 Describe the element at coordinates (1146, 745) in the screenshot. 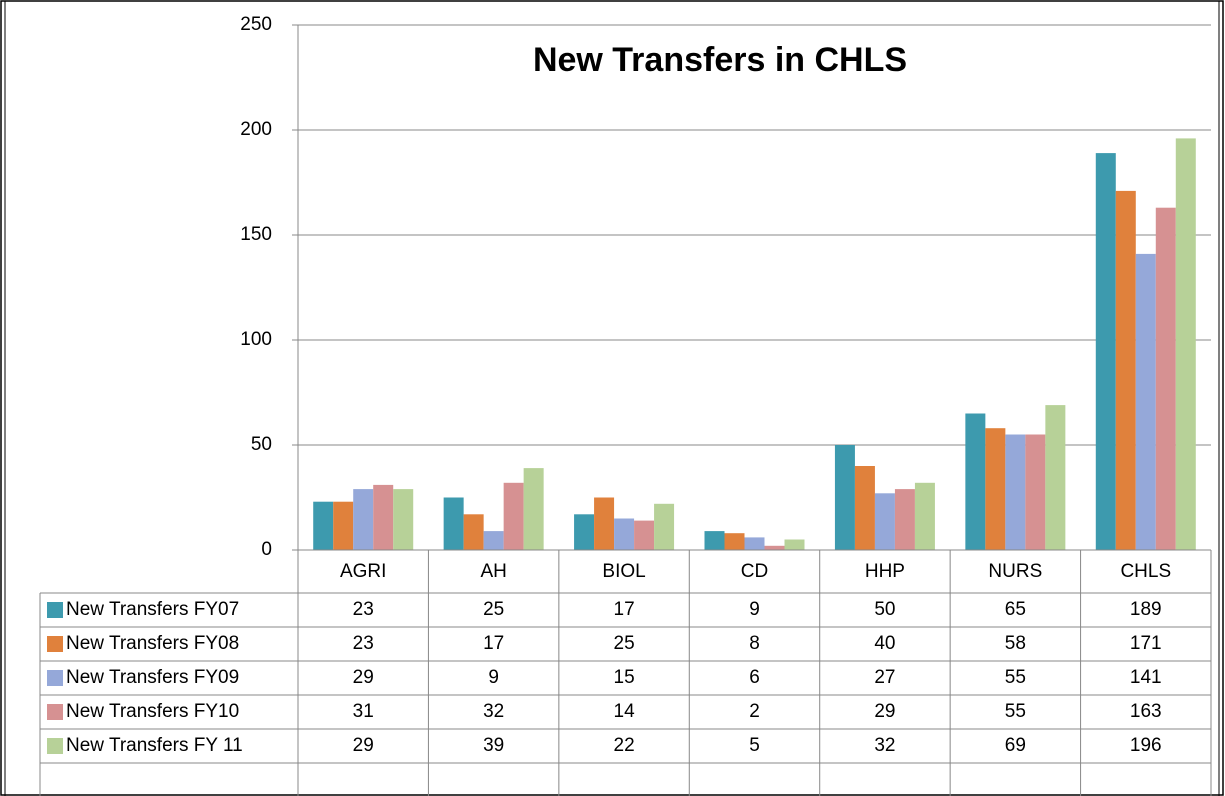

I see `table-value: 196` at that location.